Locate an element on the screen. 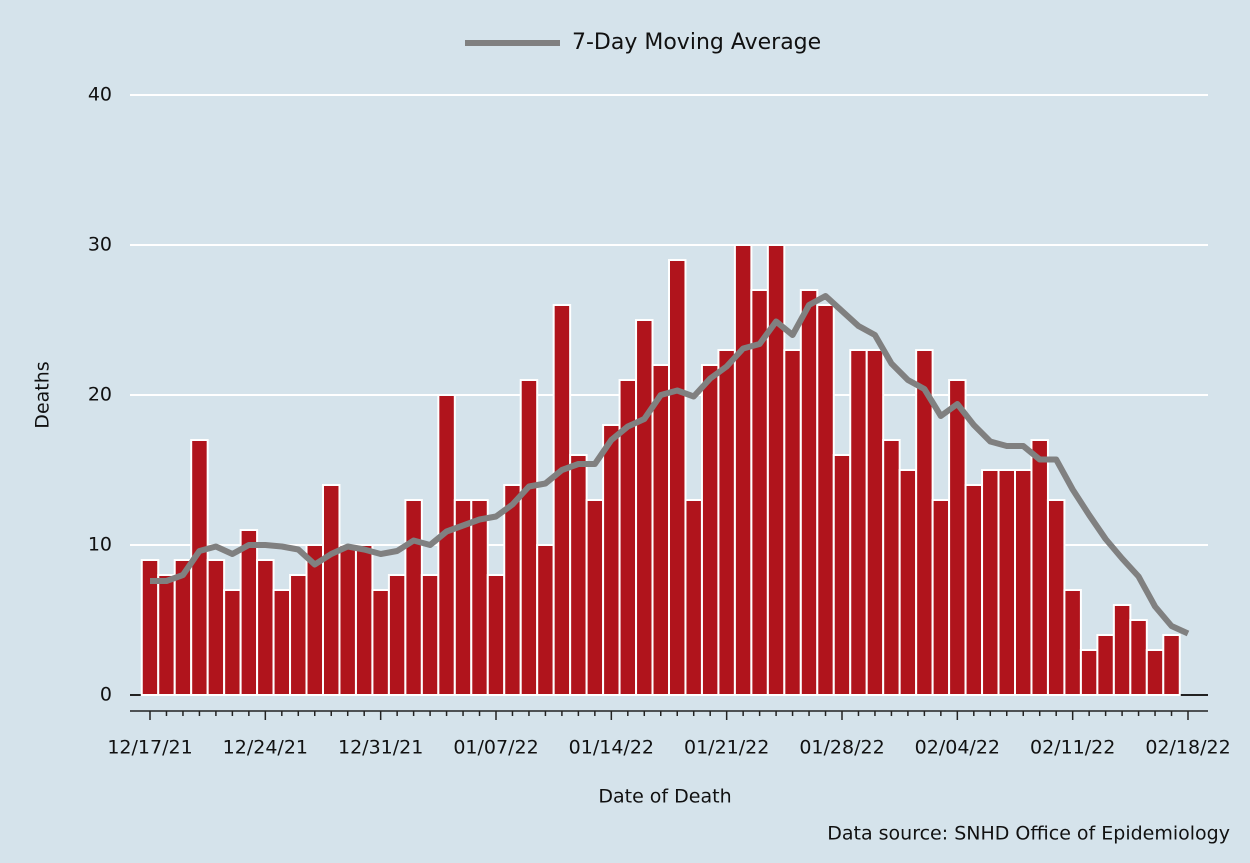 The height and width of the screenshot is (863, 1250). x-tick-label: 01/14/22 is located at coordinates (611, 748).